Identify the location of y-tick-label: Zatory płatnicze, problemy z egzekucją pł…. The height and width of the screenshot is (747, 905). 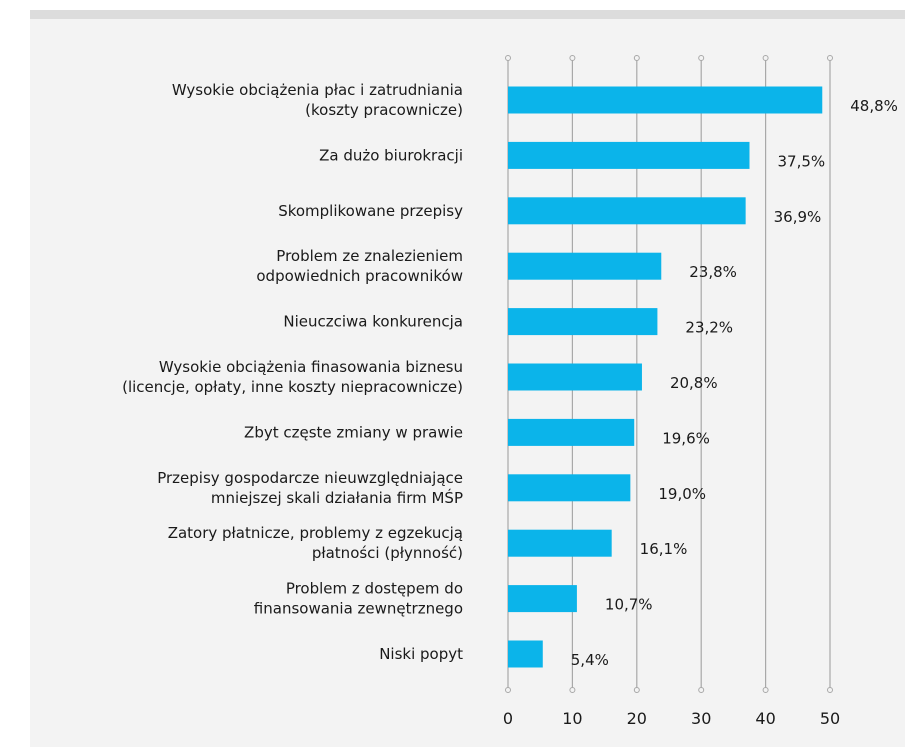
(315, 543).